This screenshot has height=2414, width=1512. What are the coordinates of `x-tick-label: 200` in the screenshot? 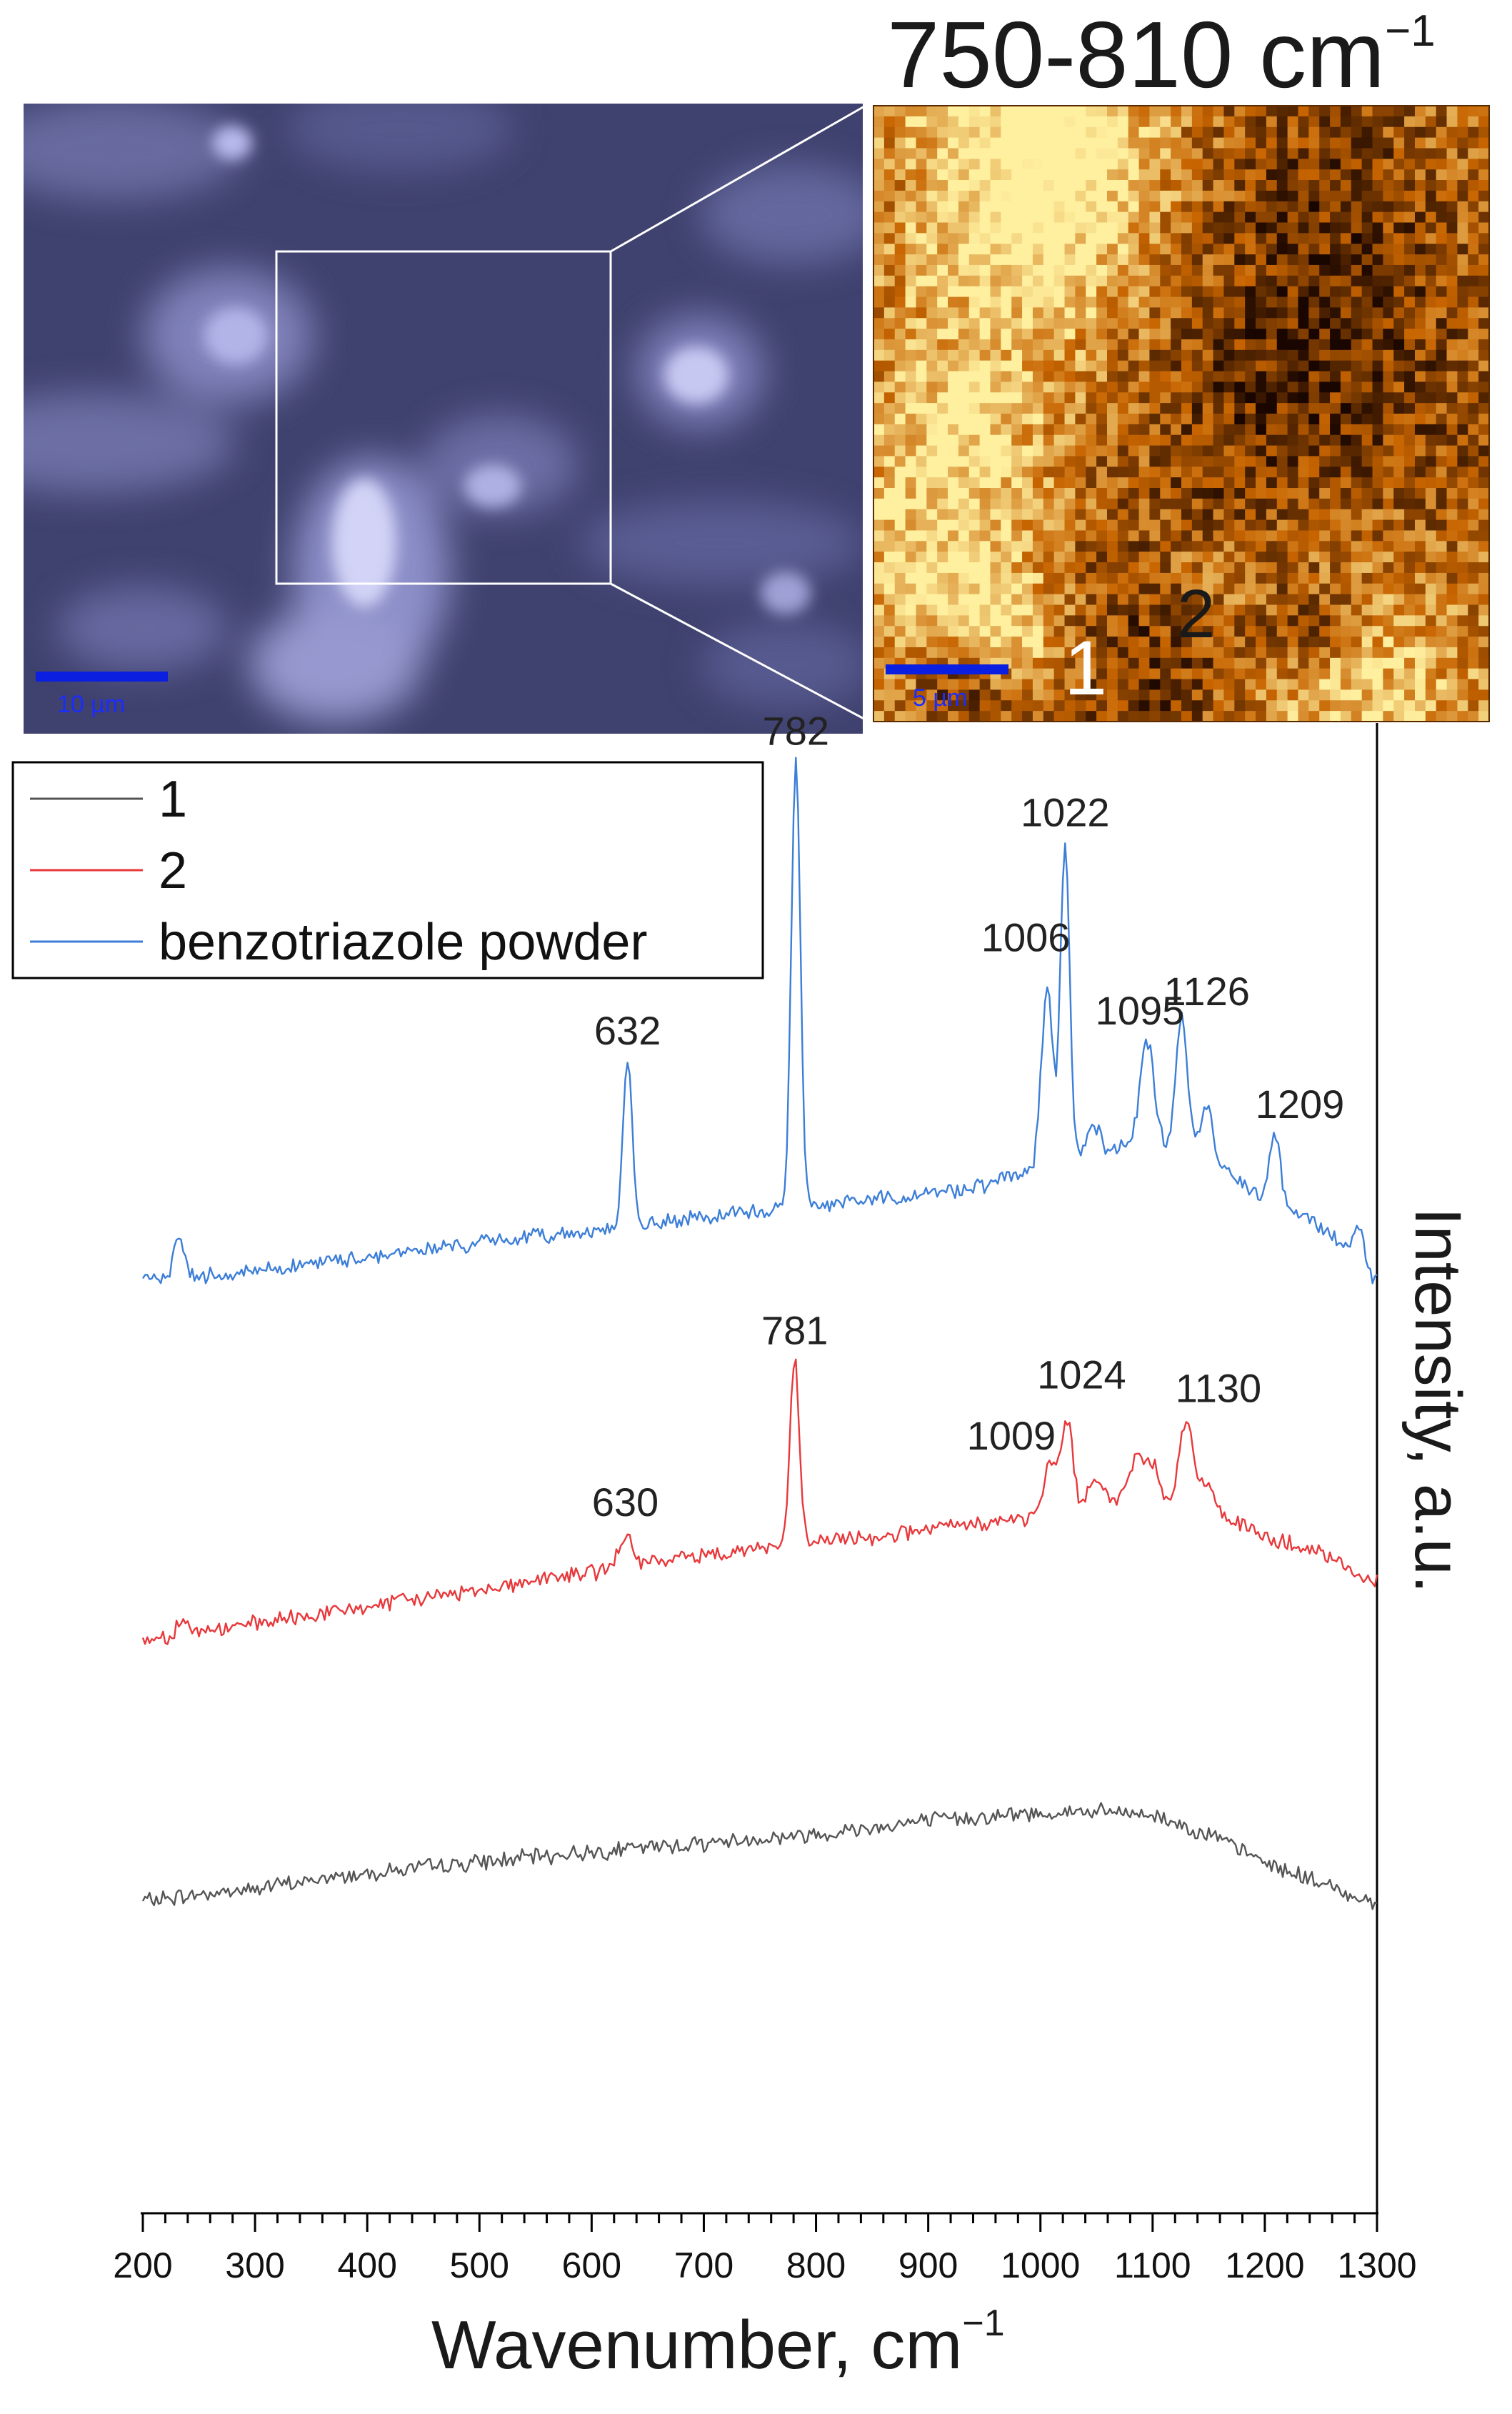 It's located at (142, 2265).